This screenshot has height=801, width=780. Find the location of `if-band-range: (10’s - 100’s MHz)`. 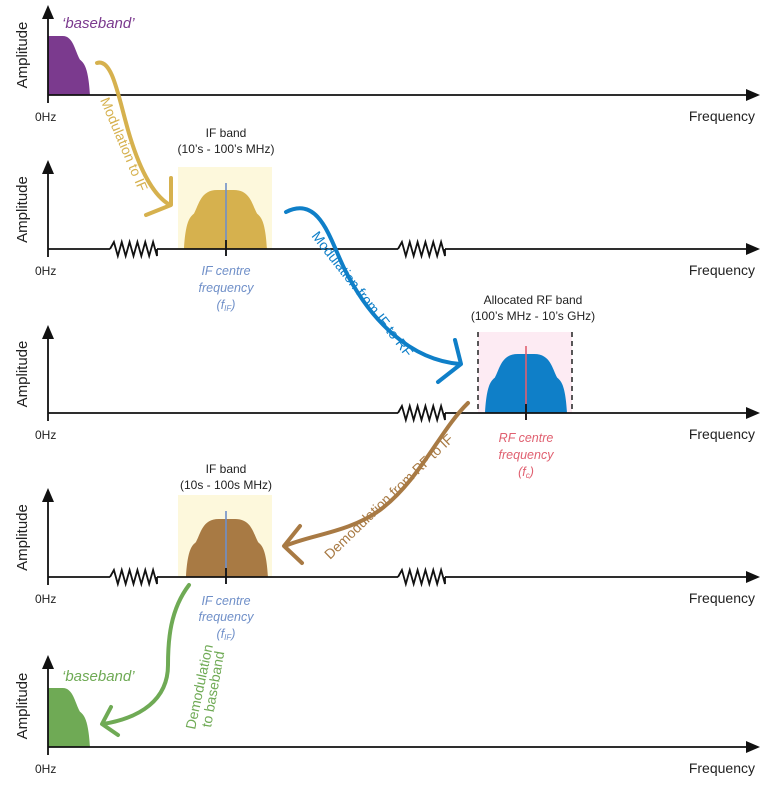

if-band-range: (10’s - 100’s MHz) is located at coordinates (226, 149).